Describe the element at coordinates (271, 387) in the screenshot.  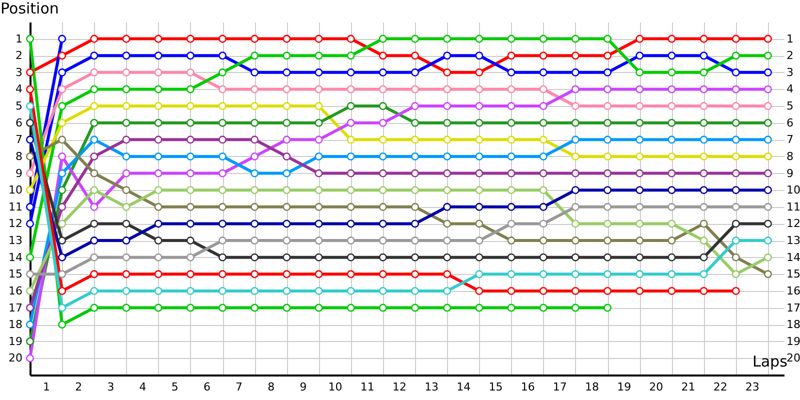
I see `x-tick-label: 8` at that location.